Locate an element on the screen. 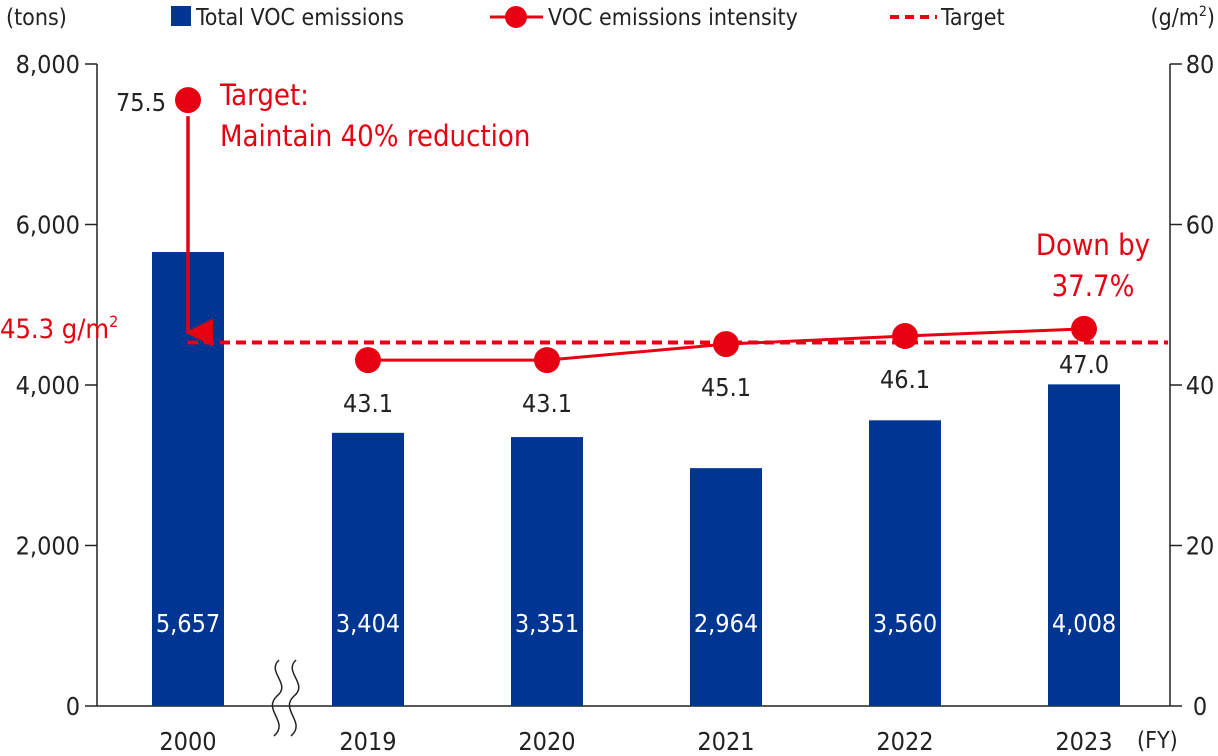 The image size is (1218, 756). right-axis: 0 20 40 60 80 is located at coordinates (1192, 385).